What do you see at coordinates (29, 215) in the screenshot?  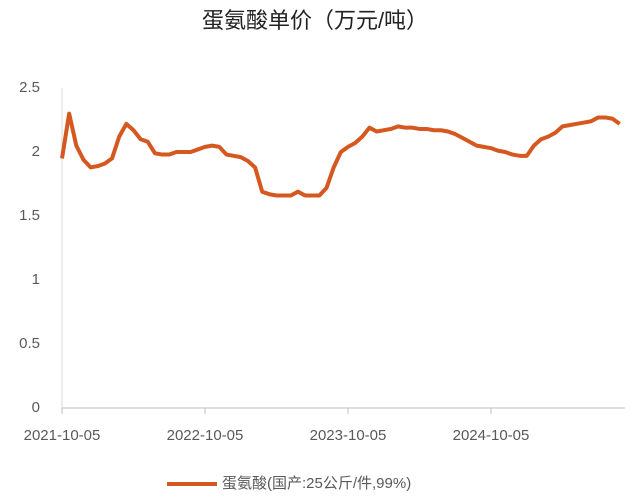 I see `y-tick-label: 1.5` at bounding box center [29, 215].